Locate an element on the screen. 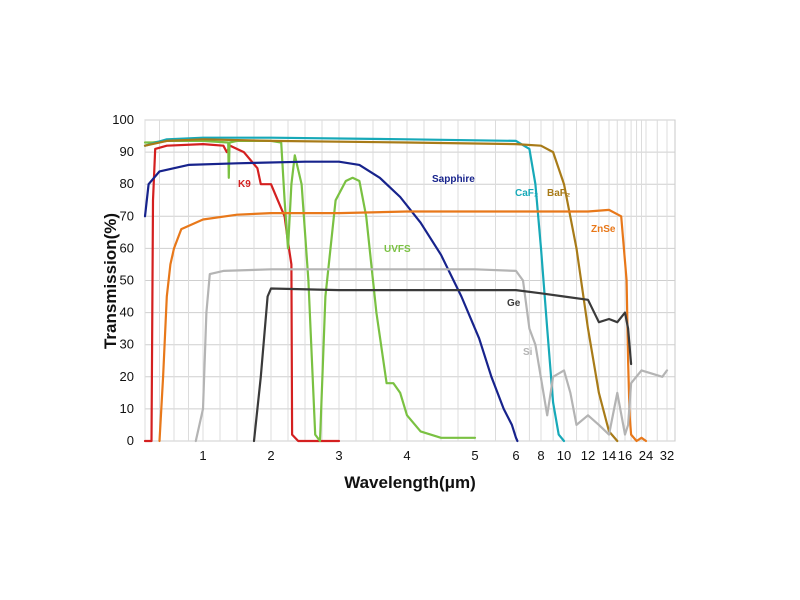  series-label: Sapphire is located at coordinates (453, 179).